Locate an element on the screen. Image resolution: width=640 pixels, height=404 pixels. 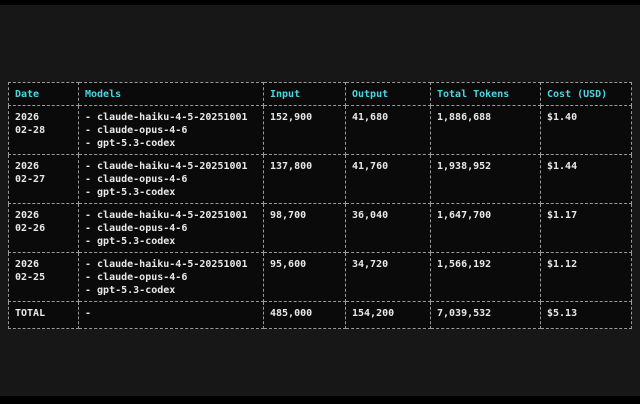
cost-cell: $1.44 is located at coordinates (586, 179).